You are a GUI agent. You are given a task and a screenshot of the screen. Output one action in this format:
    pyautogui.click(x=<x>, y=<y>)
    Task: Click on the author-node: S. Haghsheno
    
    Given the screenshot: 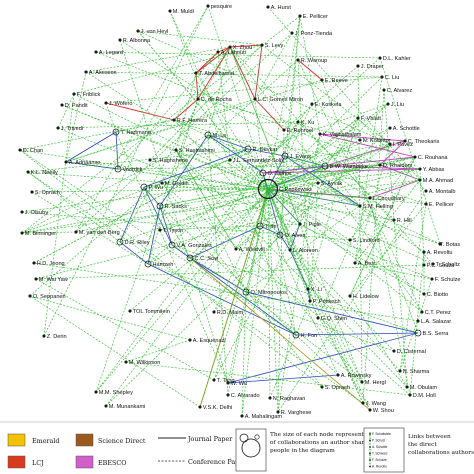 What is the action you would take?
    pyautogui.click(x=168, y=161)
    